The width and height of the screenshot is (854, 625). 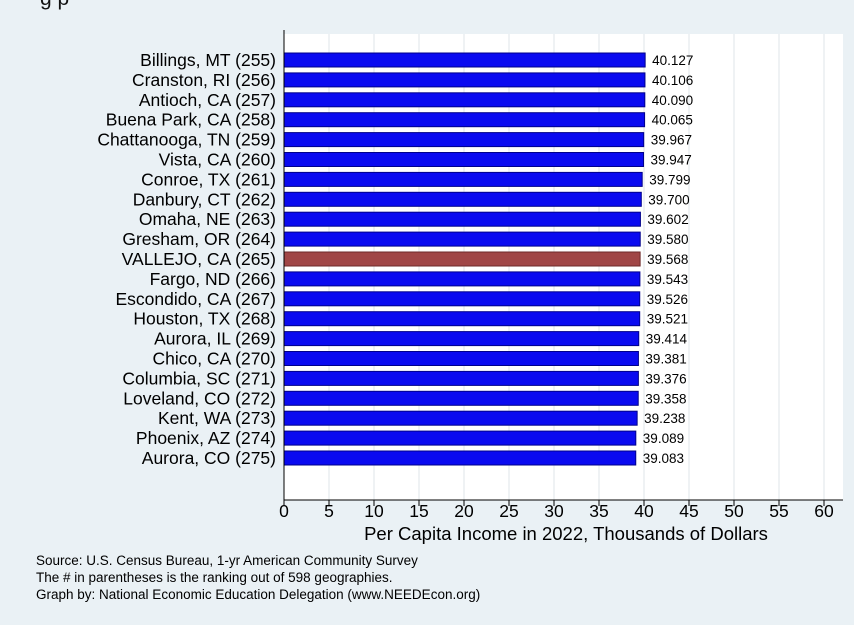 I want to click on value-label: 39.543, so click(x=667, y=279).